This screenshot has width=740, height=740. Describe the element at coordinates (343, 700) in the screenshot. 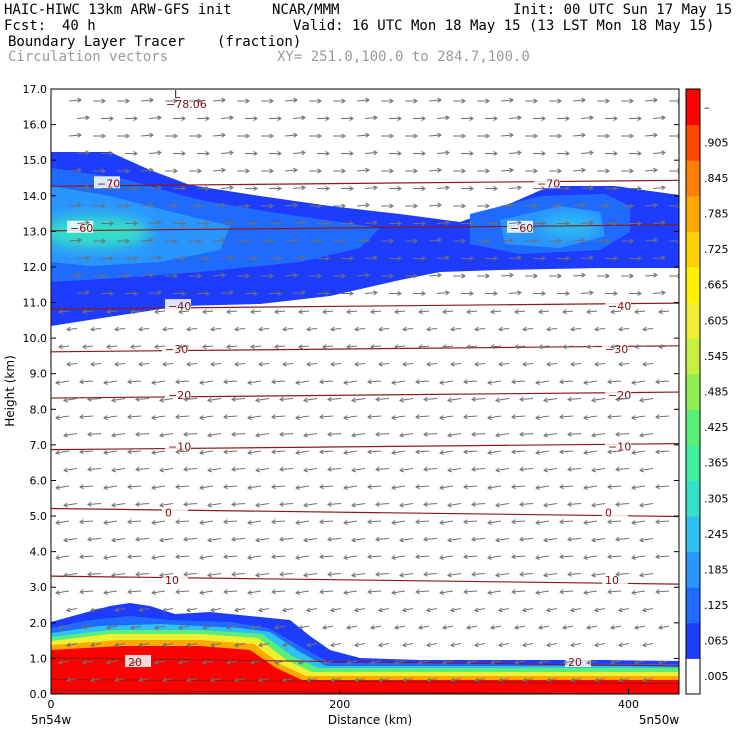

I see `x-axis: 0 200 400` at that location.